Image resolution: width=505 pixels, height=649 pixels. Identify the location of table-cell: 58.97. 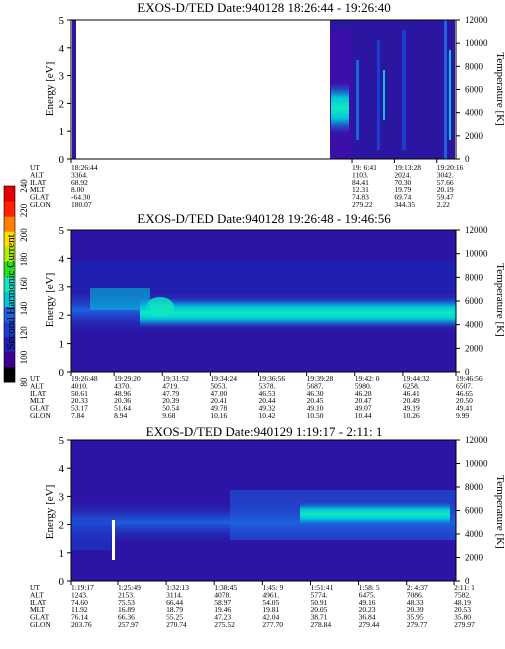
(222, 602).